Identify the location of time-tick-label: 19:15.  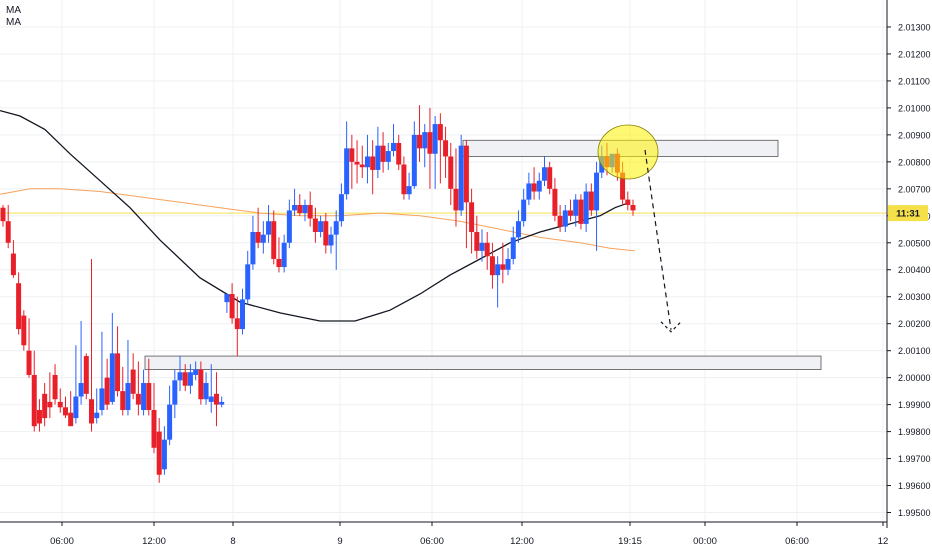
(630, 541).